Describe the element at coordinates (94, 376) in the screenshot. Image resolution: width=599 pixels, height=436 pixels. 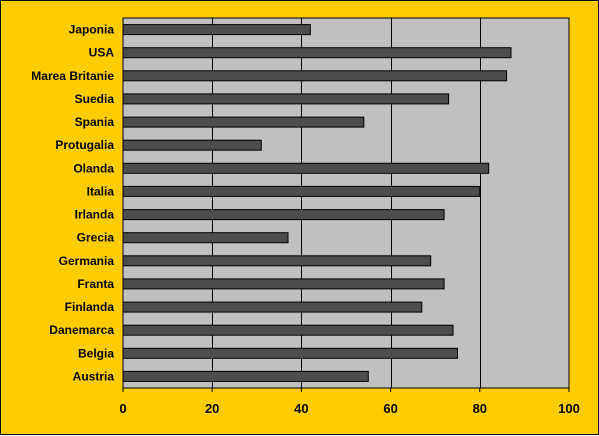
I see `category-label: Austria` at that location.